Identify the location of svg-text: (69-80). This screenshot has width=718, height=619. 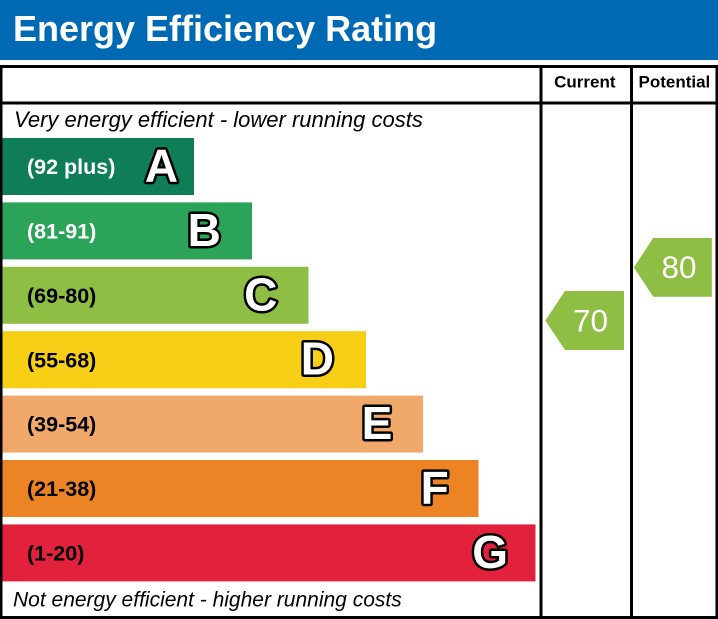
(61, 296).